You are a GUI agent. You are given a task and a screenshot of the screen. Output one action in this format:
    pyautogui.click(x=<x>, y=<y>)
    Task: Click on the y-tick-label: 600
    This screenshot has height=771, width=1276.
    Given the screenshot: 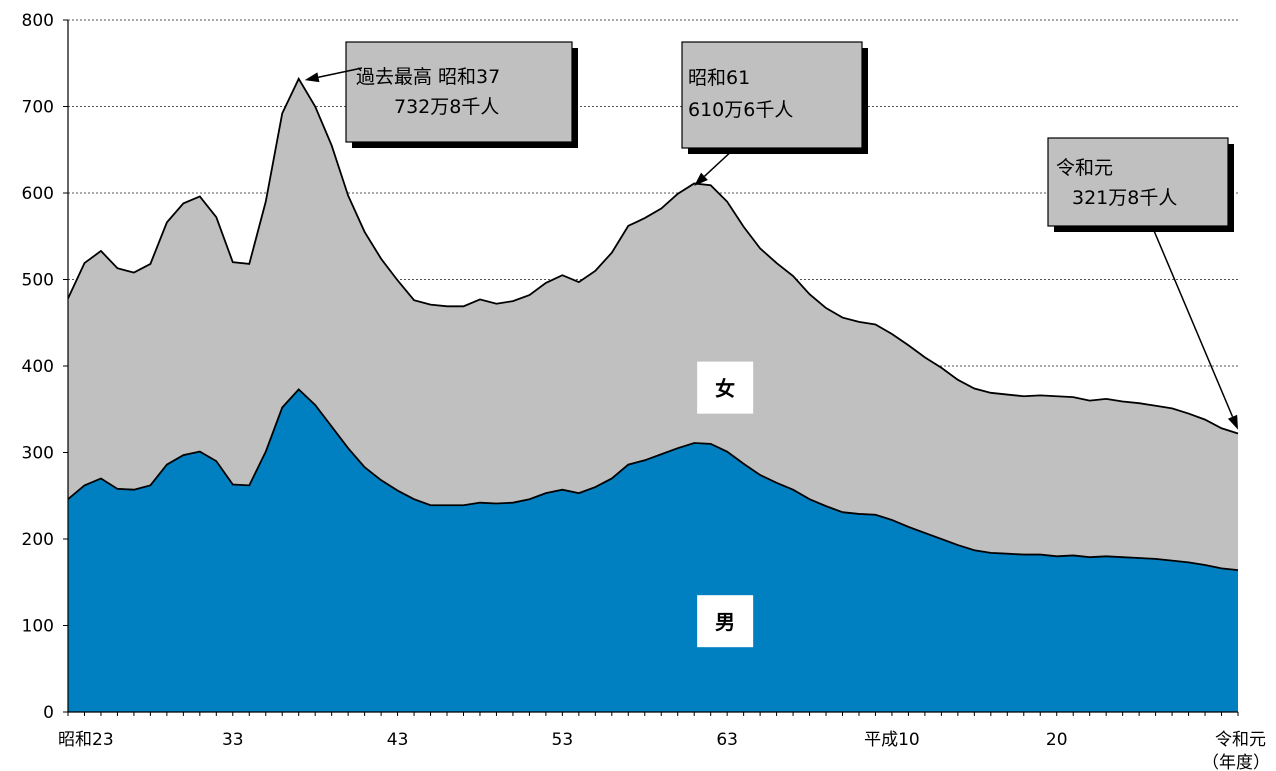 What is the action you would take?
    pyautogui.click(x=38, y=194)
    